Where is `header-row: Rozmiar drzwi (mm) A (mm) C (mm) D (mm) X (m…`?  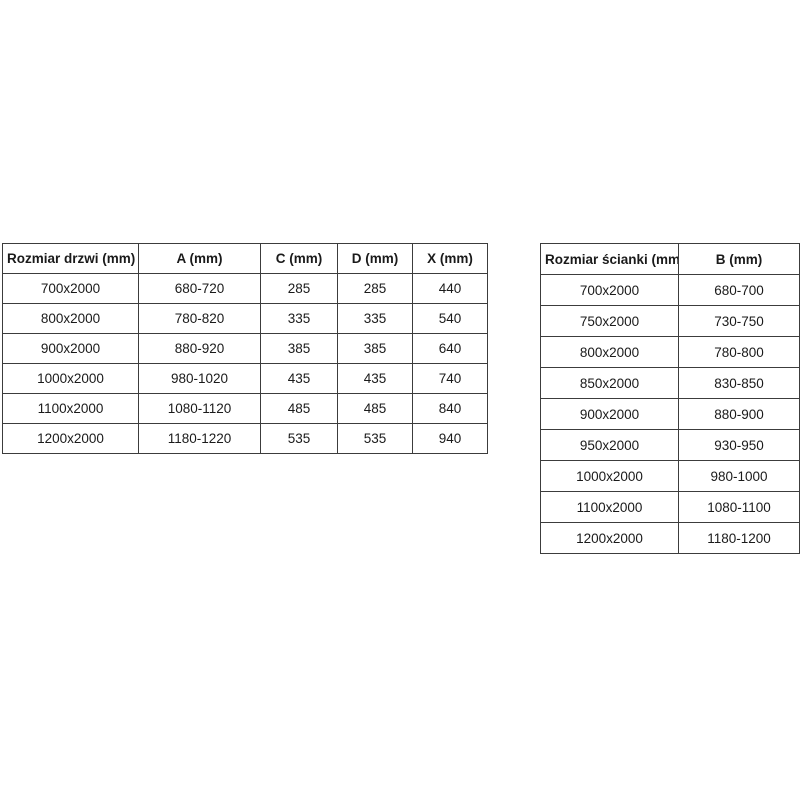
header-row: Rozmiar drzwi (mm) A (mm) C (mm) D (mm) X (m… is located at coordinates (245, 258).